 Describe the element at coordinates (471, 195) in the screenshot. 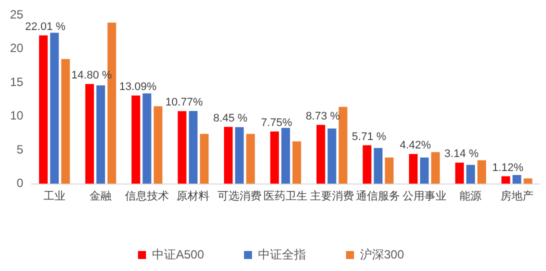

I see `x-tick-label: 能源` at that location.